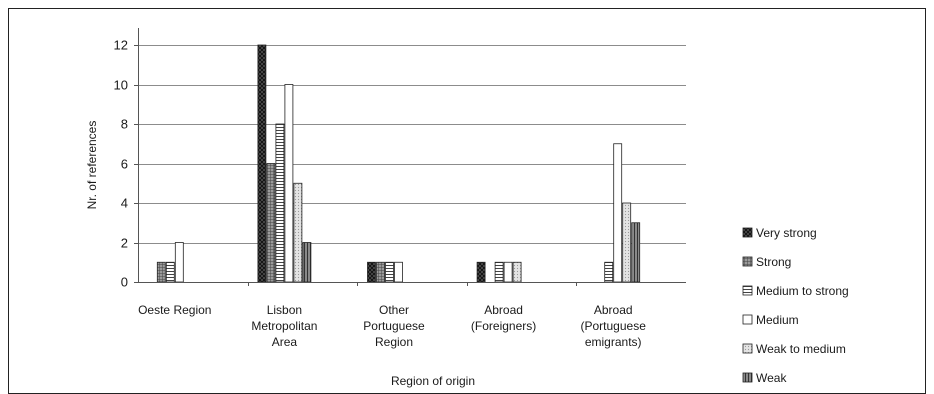  What do you see at coordinates (786, 233) in the screenshot?
I see `legend-label: Very strong` at bounding box center [786, 233].